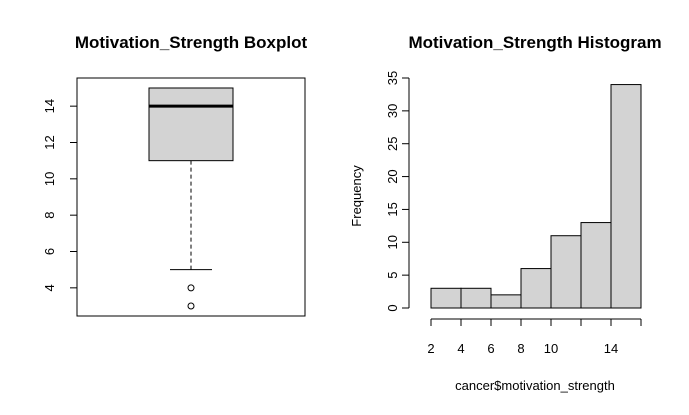 This screenshot has width=689, height=415. What do you see at coordinates (356, 196) in the screenshot?
I see `histogram-y-axis-label: Frequency` at bounding box center [356, 196].